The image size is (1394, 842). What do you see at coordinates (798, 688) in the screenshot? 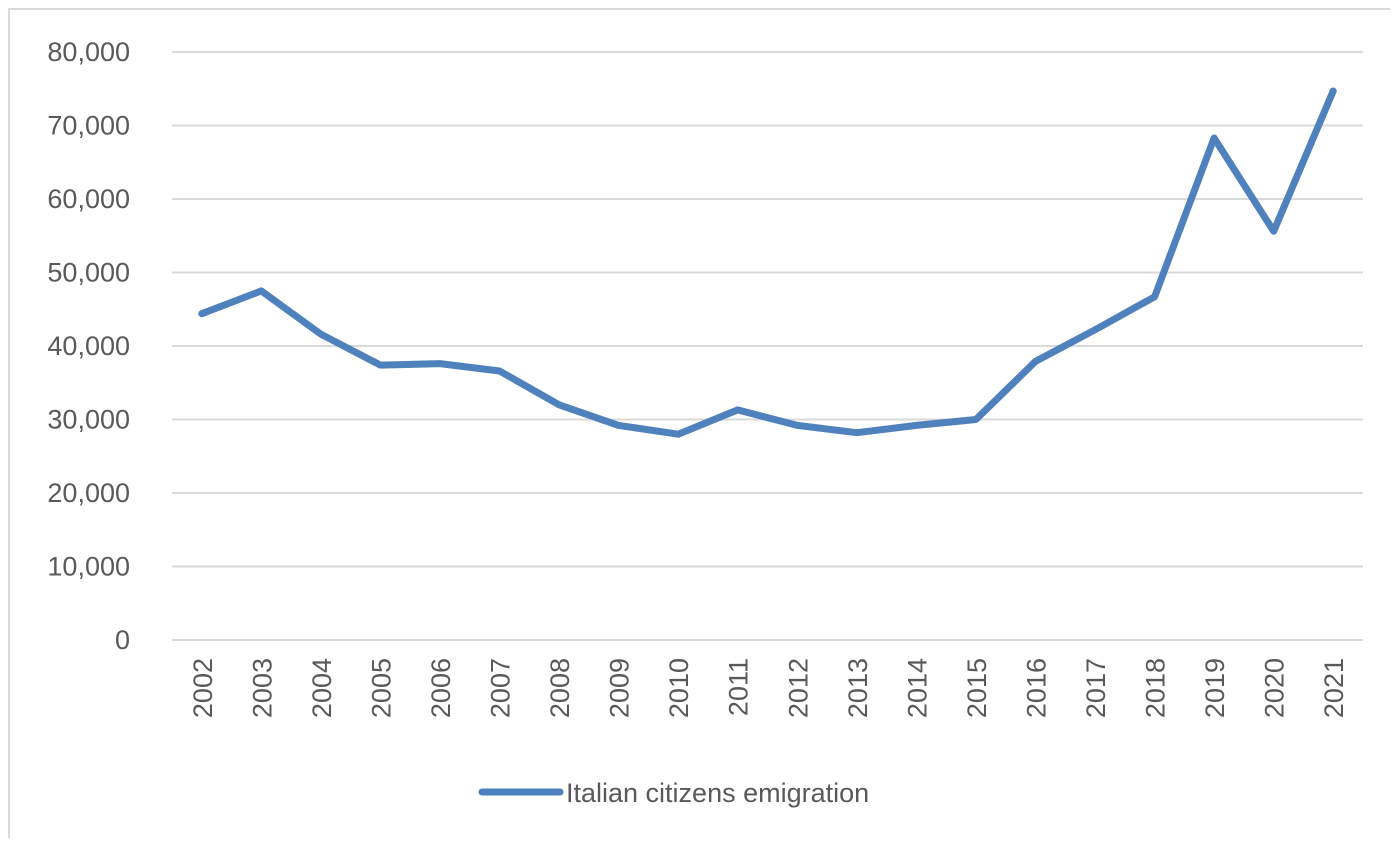
I see `x-tick-label: 2012` at bounding box center [798, 688].